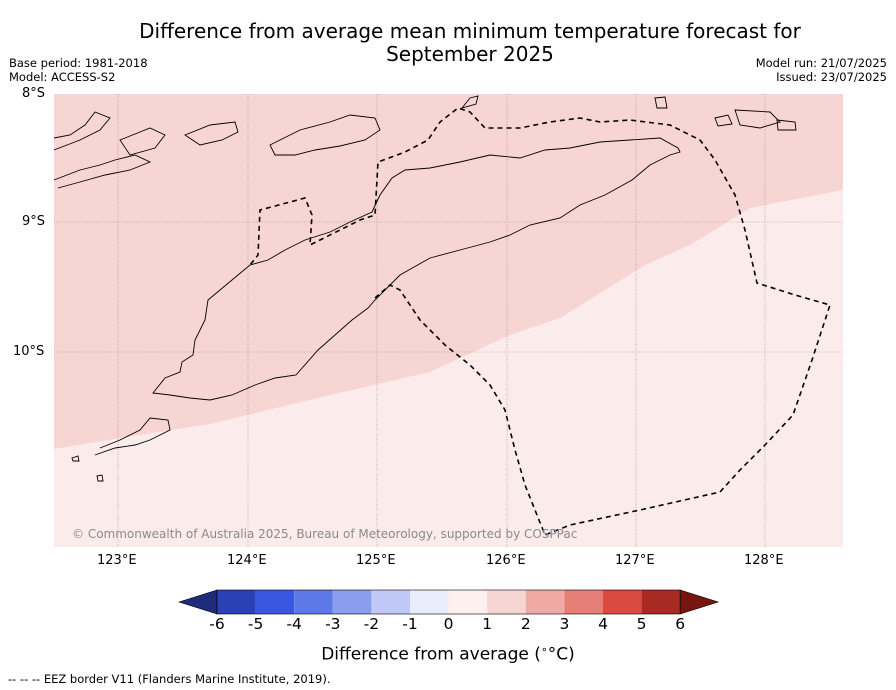 This screenshot has height=690, width=896. Describe the element at coordinates (78, 63) in the screenshot. I see `base-period-text: Base period: 1981-2018` at that location.